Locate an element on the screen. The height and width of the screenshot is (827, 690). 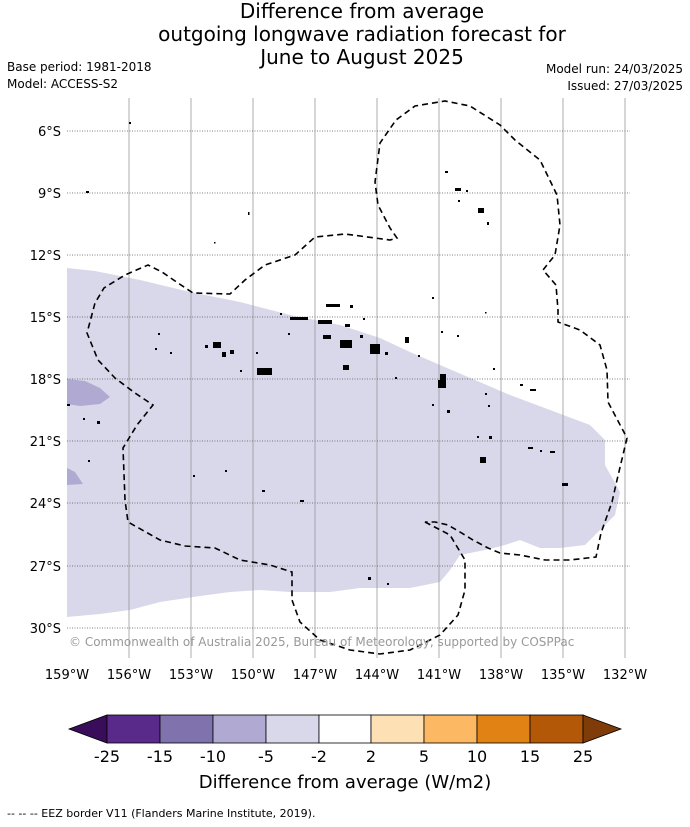
lon-label: 138°W is located at coordinates (501, 675).